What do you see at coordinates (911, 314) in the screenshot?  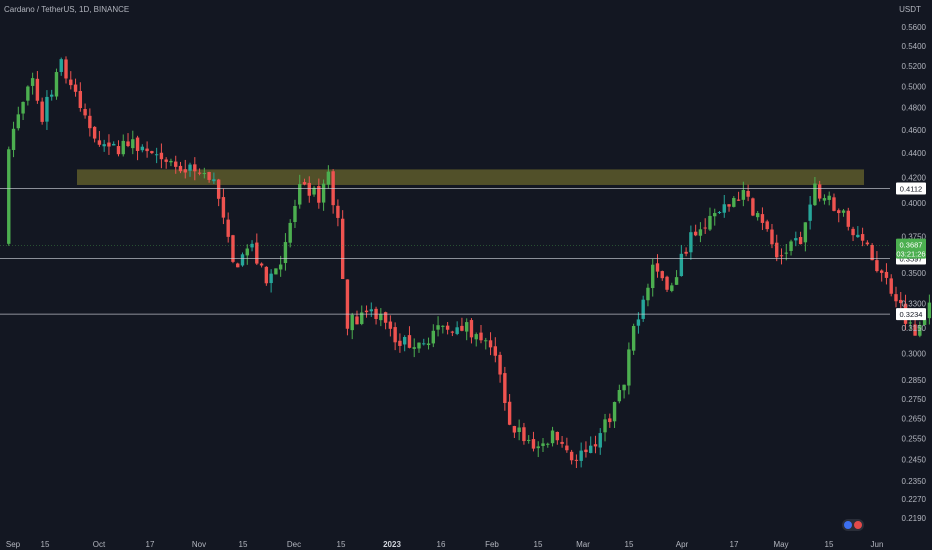 I see `level-price-badge: 0.3234` at bounding box center [911, 314].